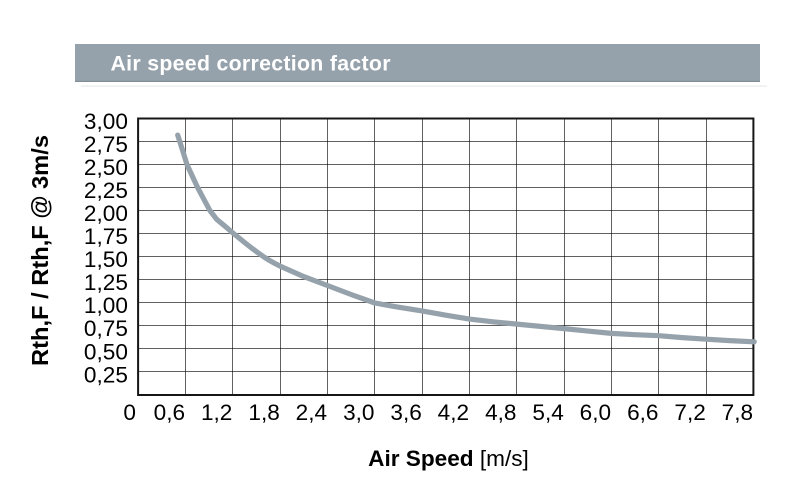 The image size is (800, 500). I want to click on svg-text: Air Speed [m/s], so click(448, 458).